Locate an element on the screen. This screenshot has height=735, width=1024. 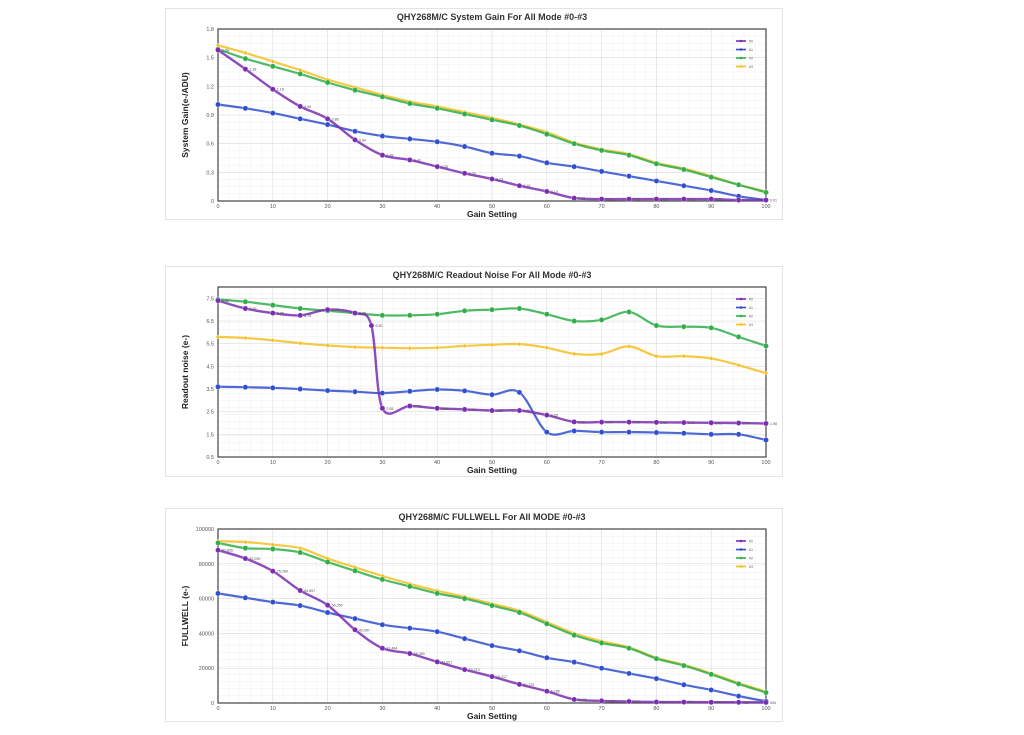
x-tick-label: 50 is located at coordinates (492, 207).